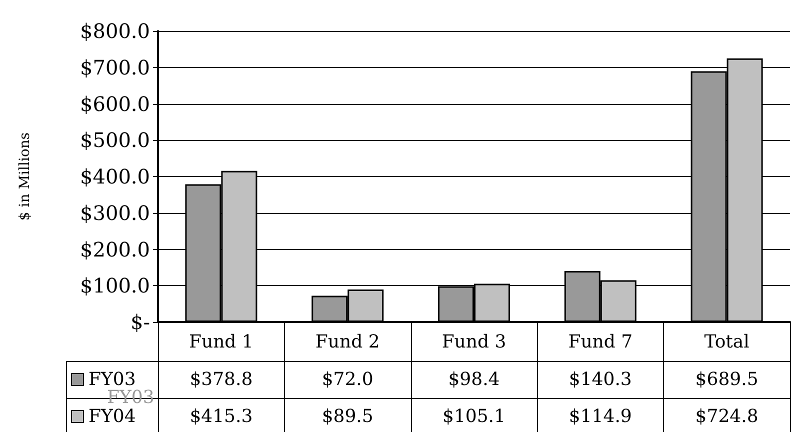 The height and width of the screenshot is (432, 805). Describe the element at coordinates (115, 140) in the screenshot. I see `y-tick-label: $500.0` at that location.